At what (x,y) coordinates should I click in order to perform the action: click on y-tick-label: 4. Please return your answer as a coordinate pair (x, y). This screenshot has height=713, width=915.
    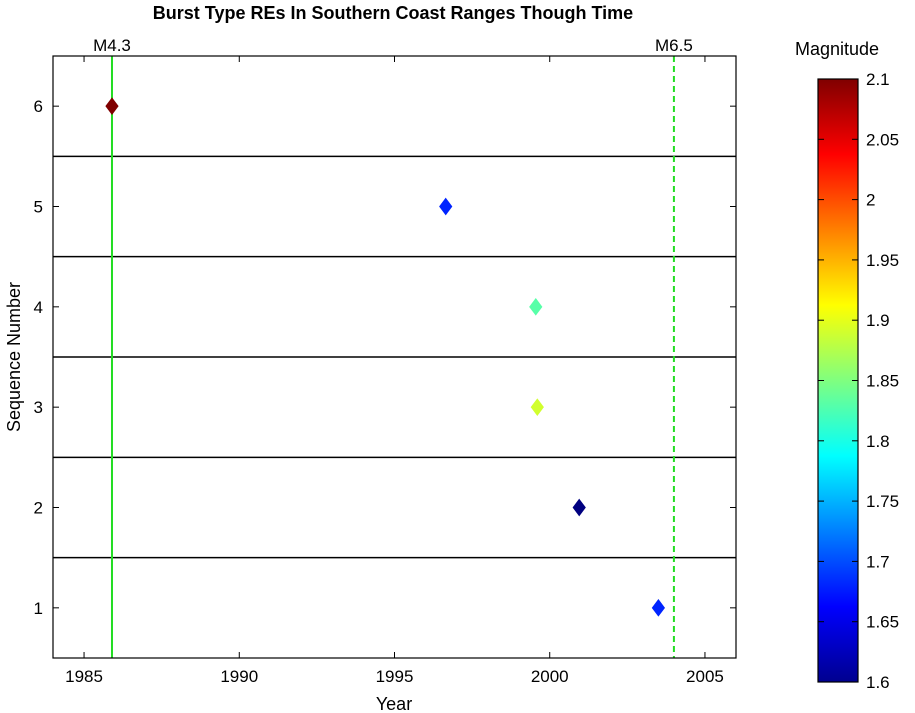
    Looking at the image, I should click on (38, 307).